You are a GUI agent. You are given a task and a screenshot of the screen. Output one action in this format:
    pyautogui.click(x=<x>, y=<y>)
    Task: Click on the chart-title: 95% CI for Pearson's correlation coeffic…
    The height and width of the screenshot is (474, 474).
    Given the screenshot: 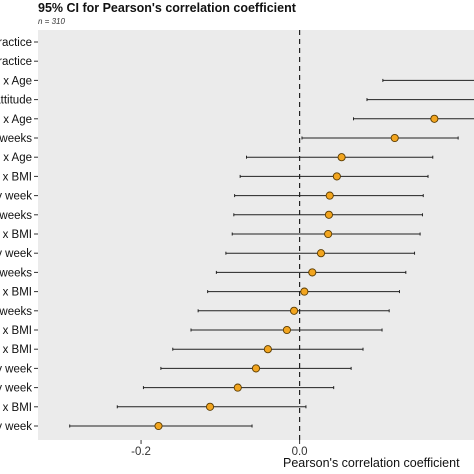 What is the action you would take?
    pyautogui.click(x=167, y=8)
    